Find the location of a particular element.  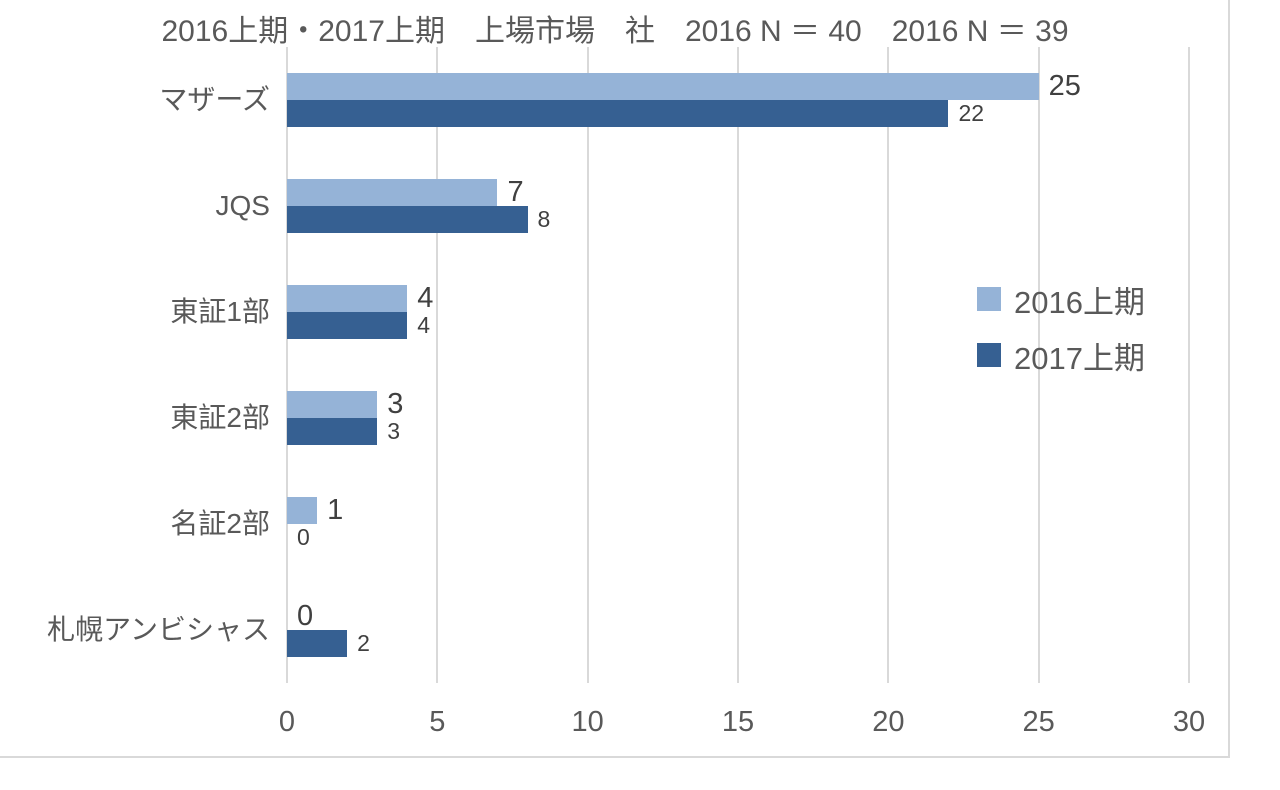

category-label: 名証2部 is located at coordinates (220, 523).